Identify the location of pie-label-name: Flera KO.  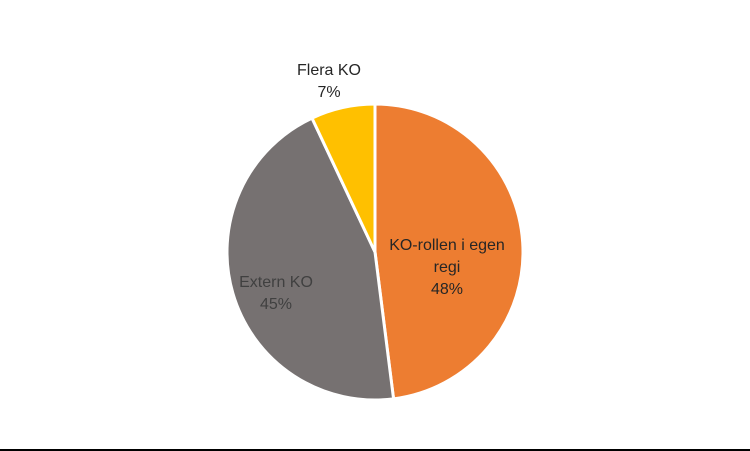
(329, 70).